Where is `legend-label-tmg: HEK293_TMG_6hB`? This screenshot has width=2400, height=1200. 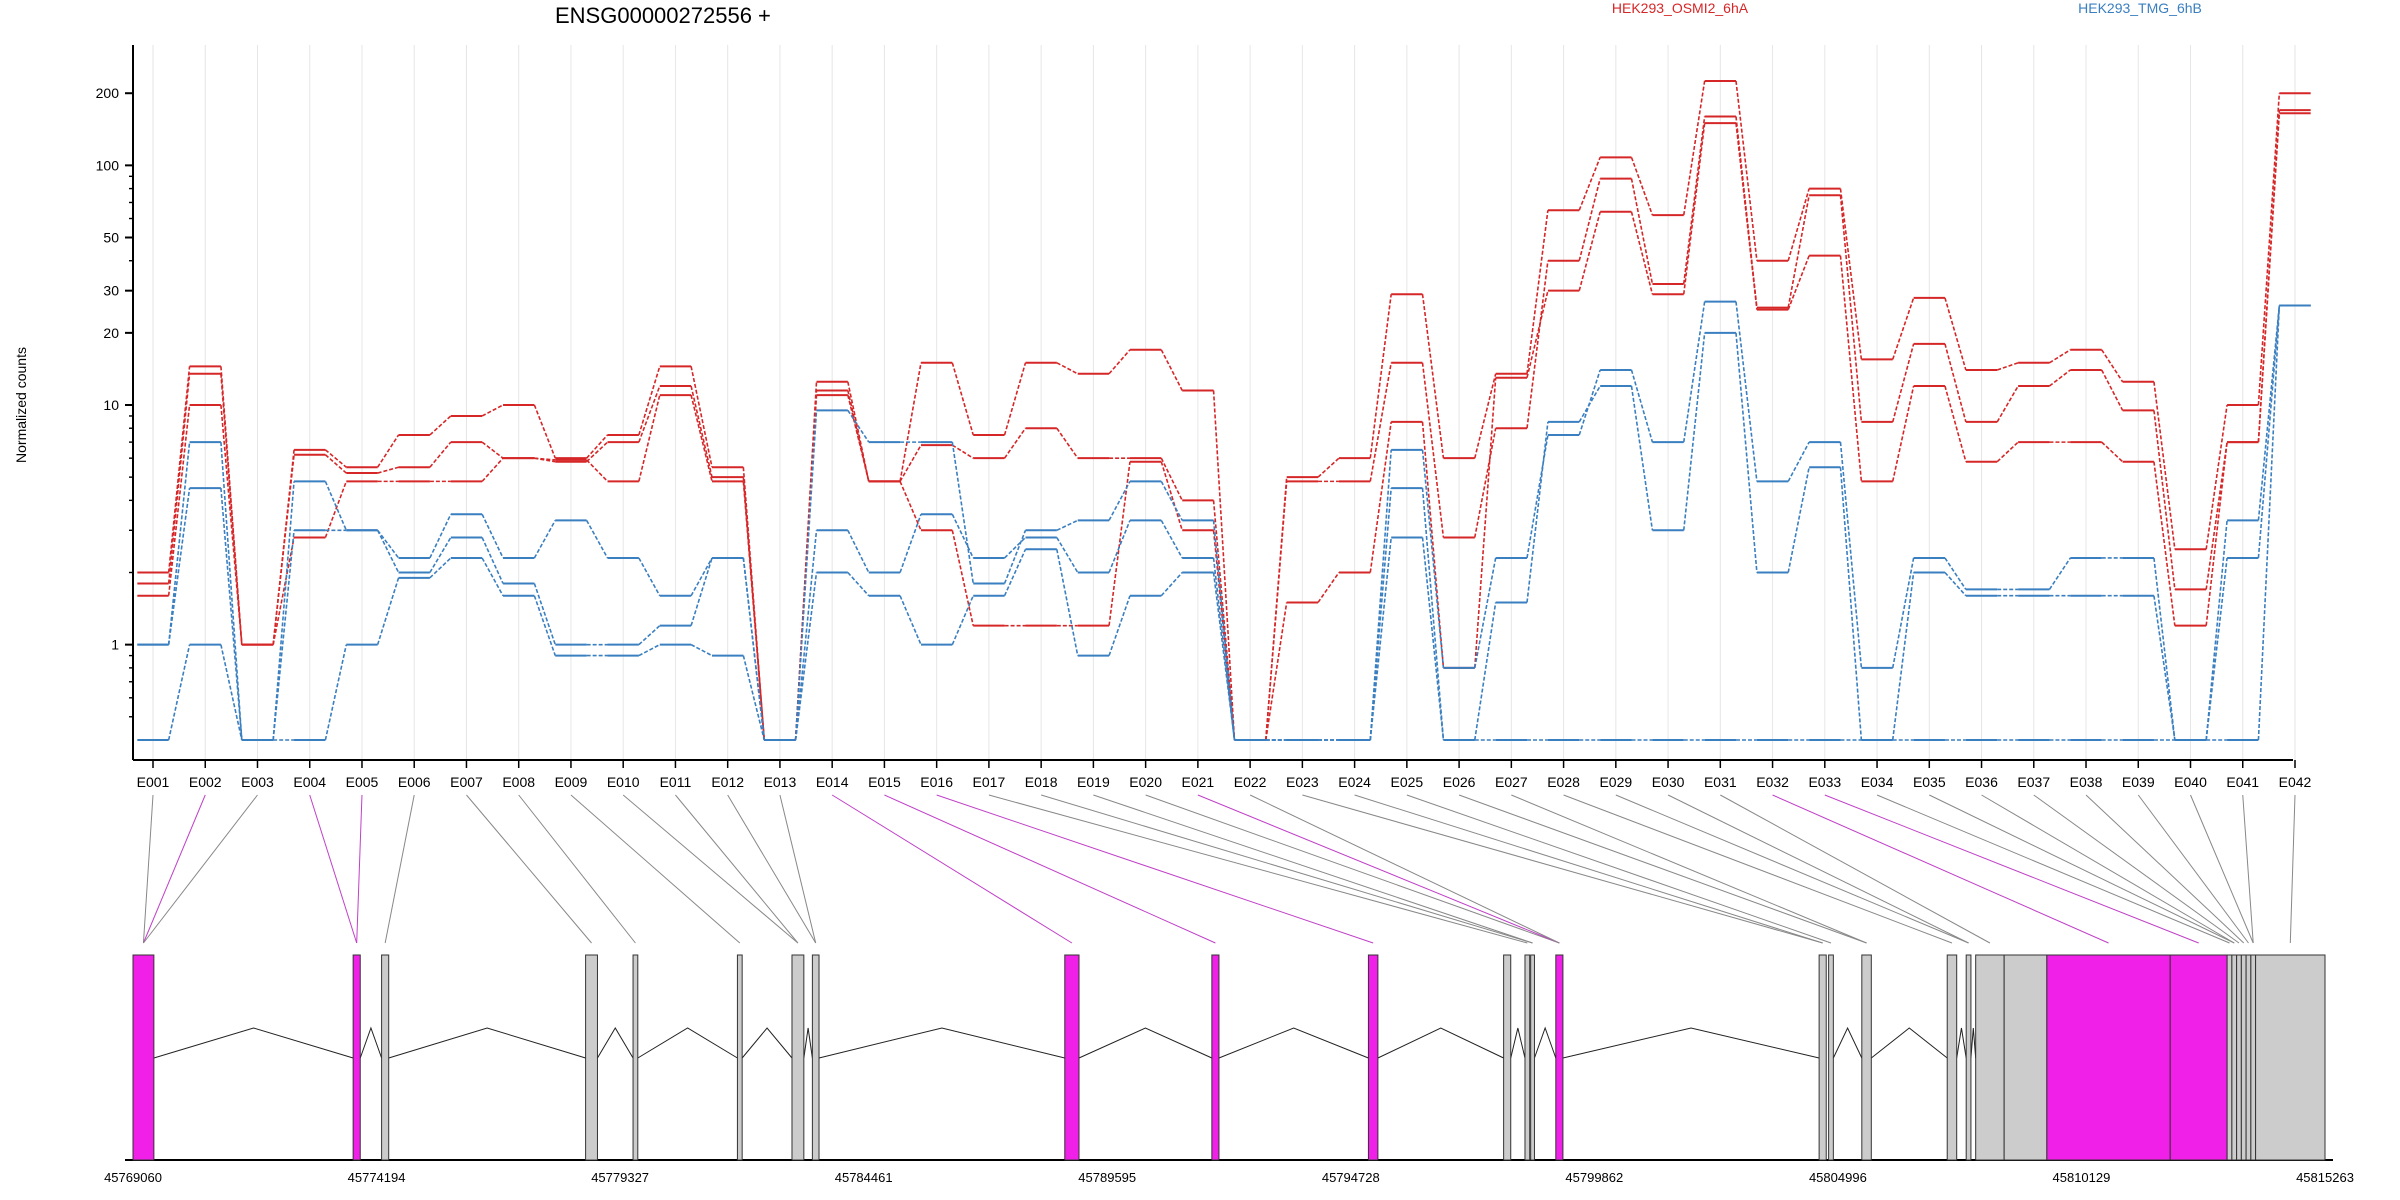 legend-label-tmg: HEK293_TMG_6hB is located at coordinates (2140, 8).